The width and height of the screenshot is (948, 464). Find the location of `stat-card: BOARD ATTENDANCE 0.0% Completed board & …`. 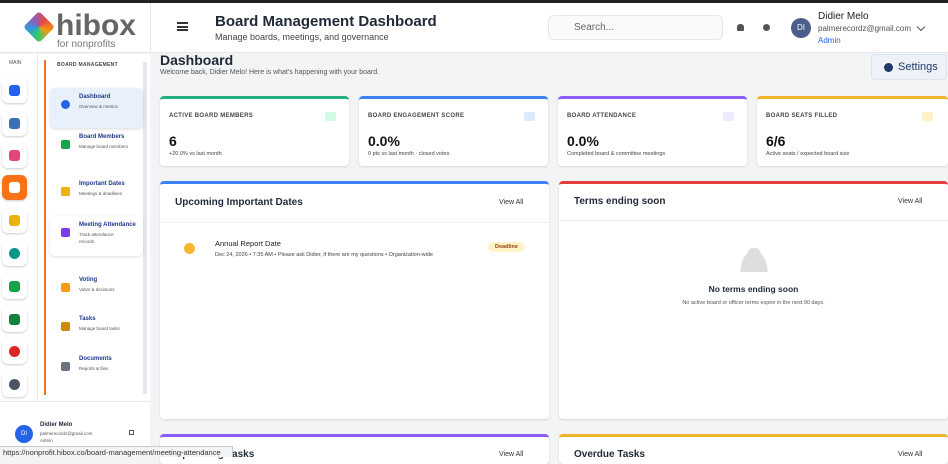

stat-card: BOARD ATTENDANCE 0.0% Completed board & … is located at coordinates (652, 131).